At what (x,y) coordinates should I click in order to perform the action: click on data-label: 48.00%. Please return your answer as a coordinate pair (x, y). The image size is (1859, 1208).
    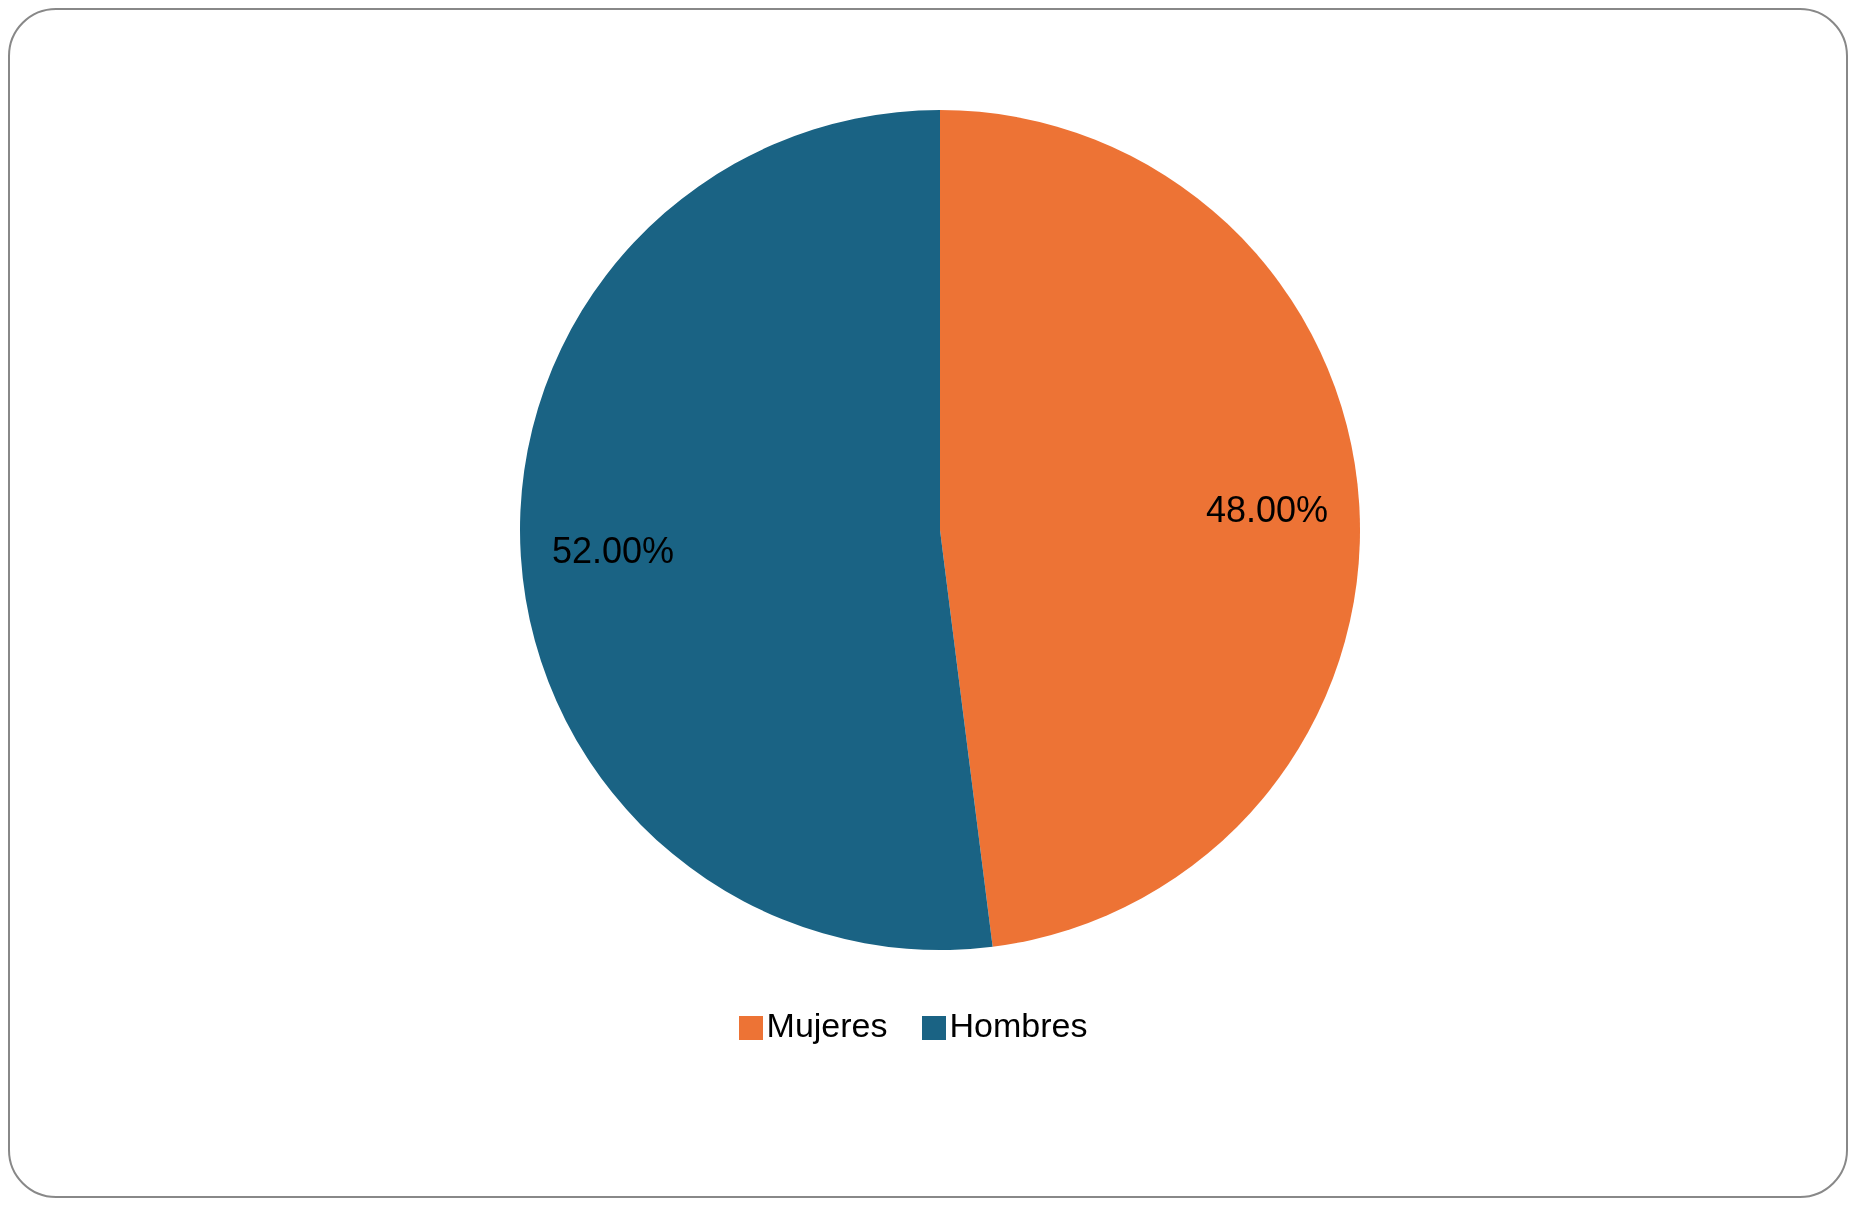
    Looking at the image, I should click on (1267, 509).